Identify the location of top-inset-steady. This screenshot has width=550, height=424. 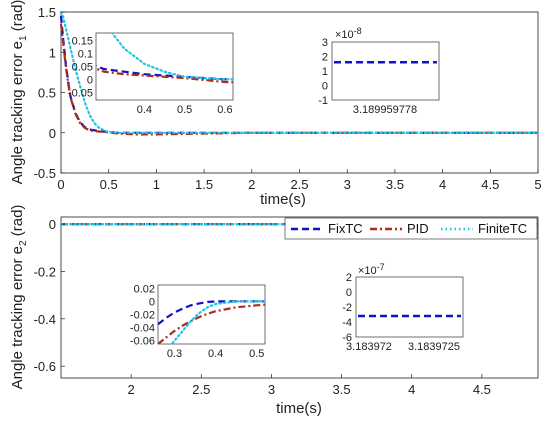
(385, 71).